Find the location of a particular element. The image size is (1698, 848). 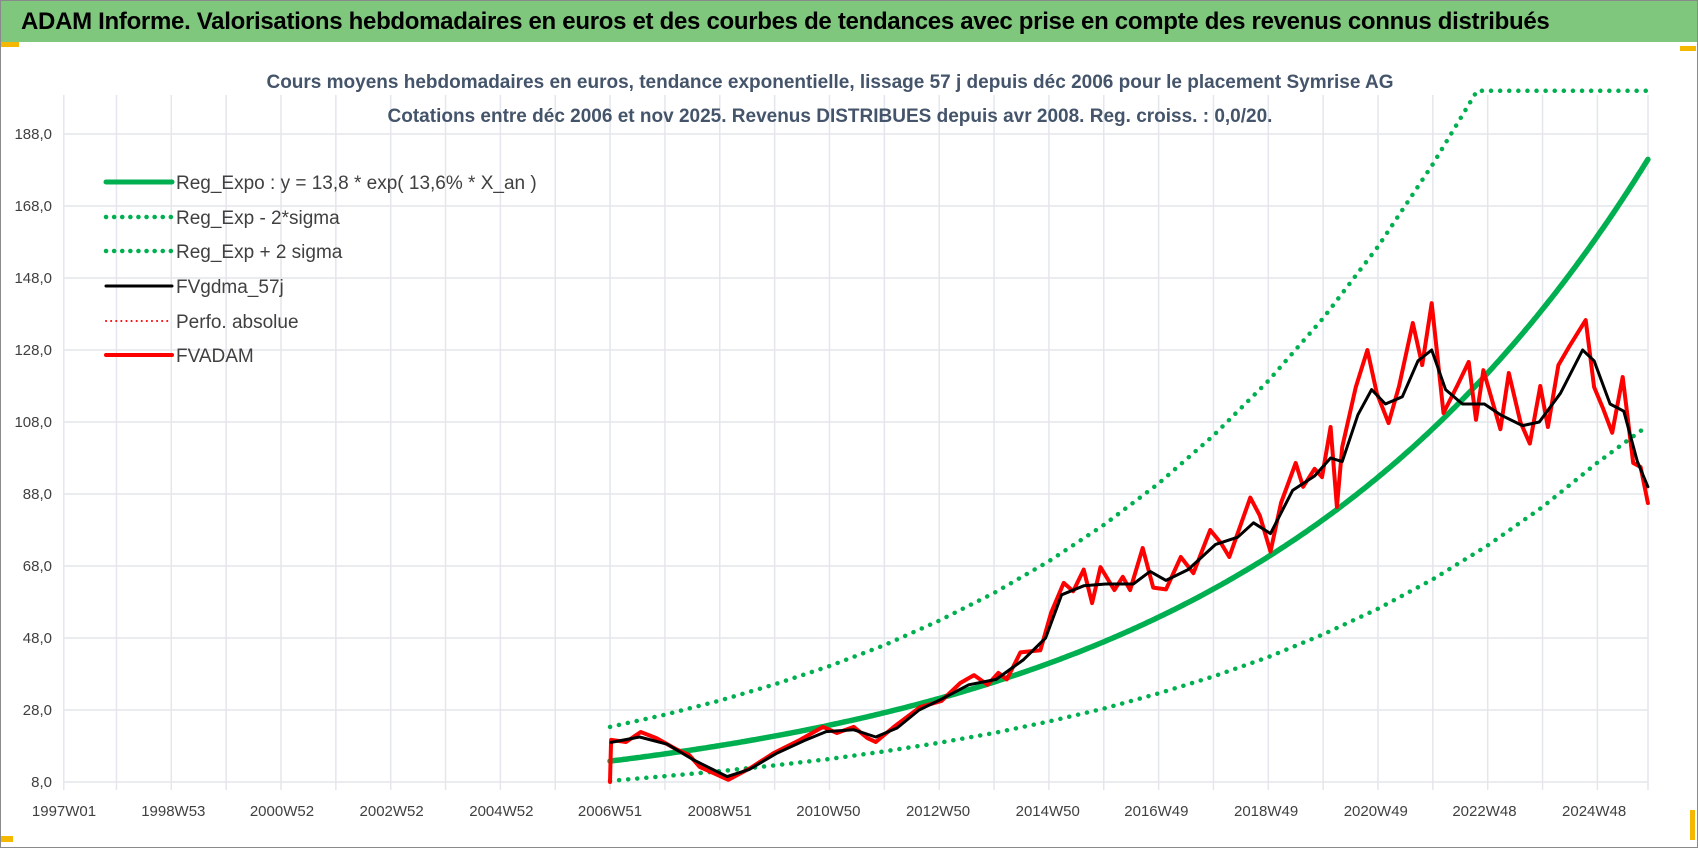

y-tick-label: 48,0 is located at coordinates (37, 638).